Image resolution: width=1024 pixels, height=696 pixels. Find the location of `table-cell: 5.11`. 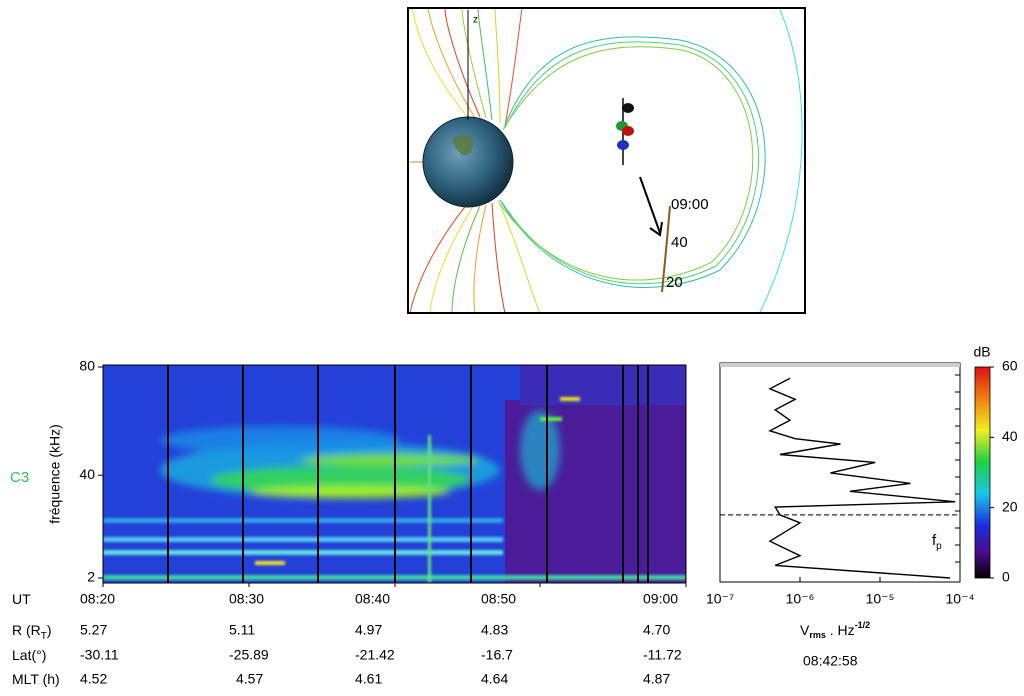

table-cell: 5.11 is located at coordinates (242, 630).